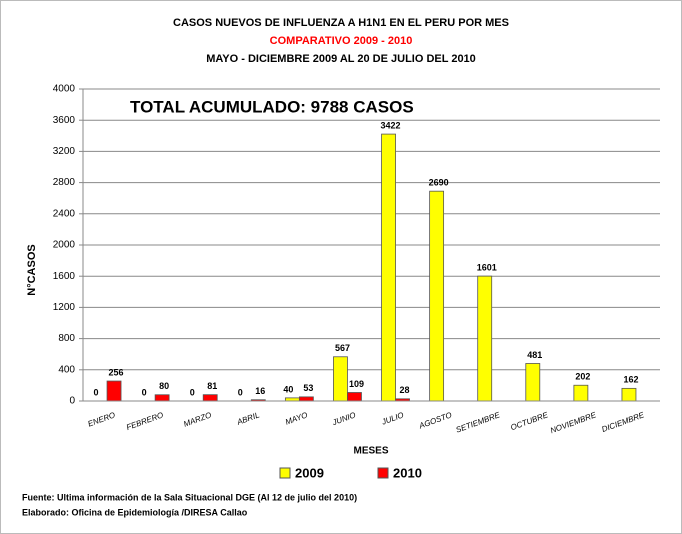 This screenshot has width=682, height=534. What do you see at coordinates (64, 182) in the screenshot?
I see `y-tick-label: 2800` at bounding box center [64, 182].